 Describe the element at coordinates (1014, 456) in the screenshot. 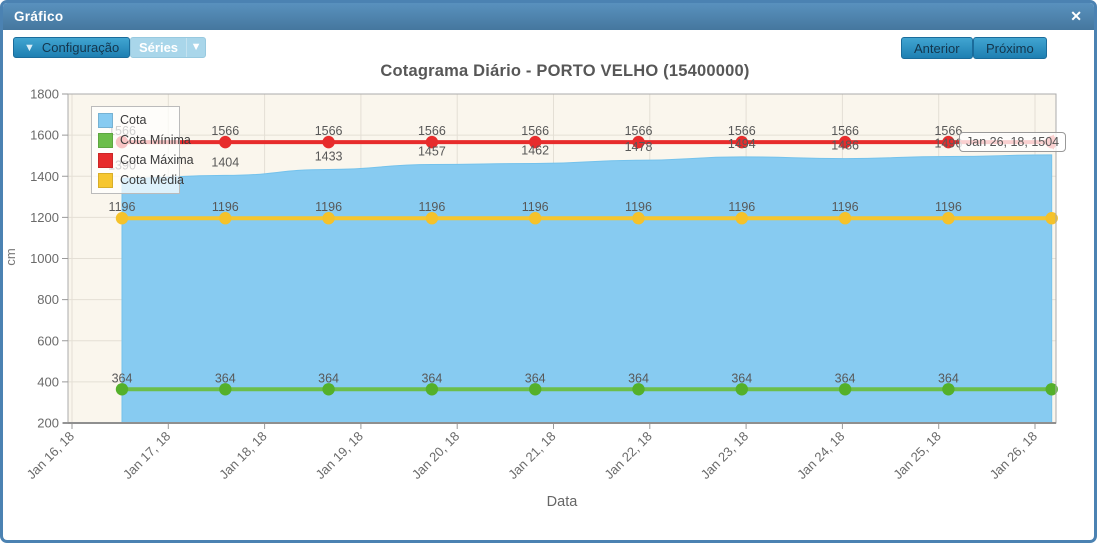

I see `svg-text: Jan 26, 18` at that location.